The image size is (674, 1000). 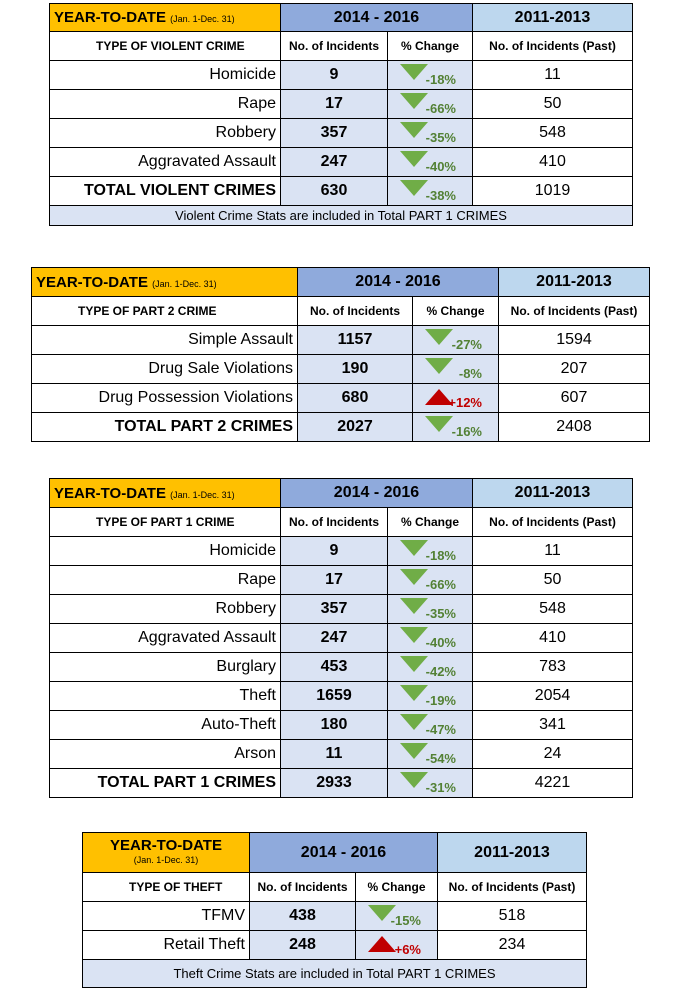 What do you see at coordinates (552, 104) in the screenshot?
I see `past-incidents-value: 50` at bounding box center [552, 104].